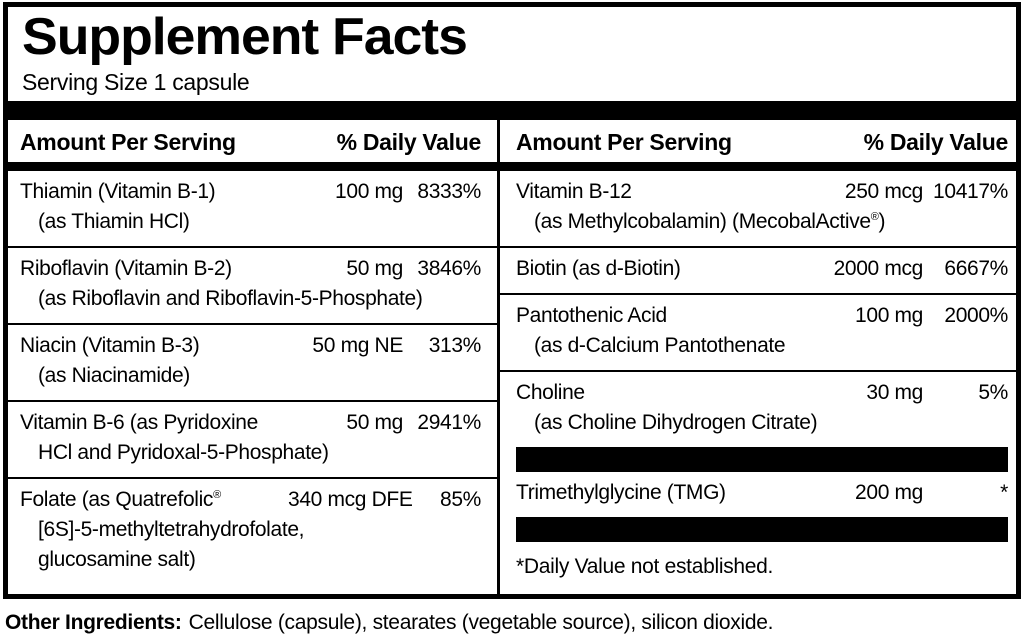 The image size is (1024, 644). I want to click on nutrient-name-wrap: Folate (as Quatrefolic®, so click(154, 500).